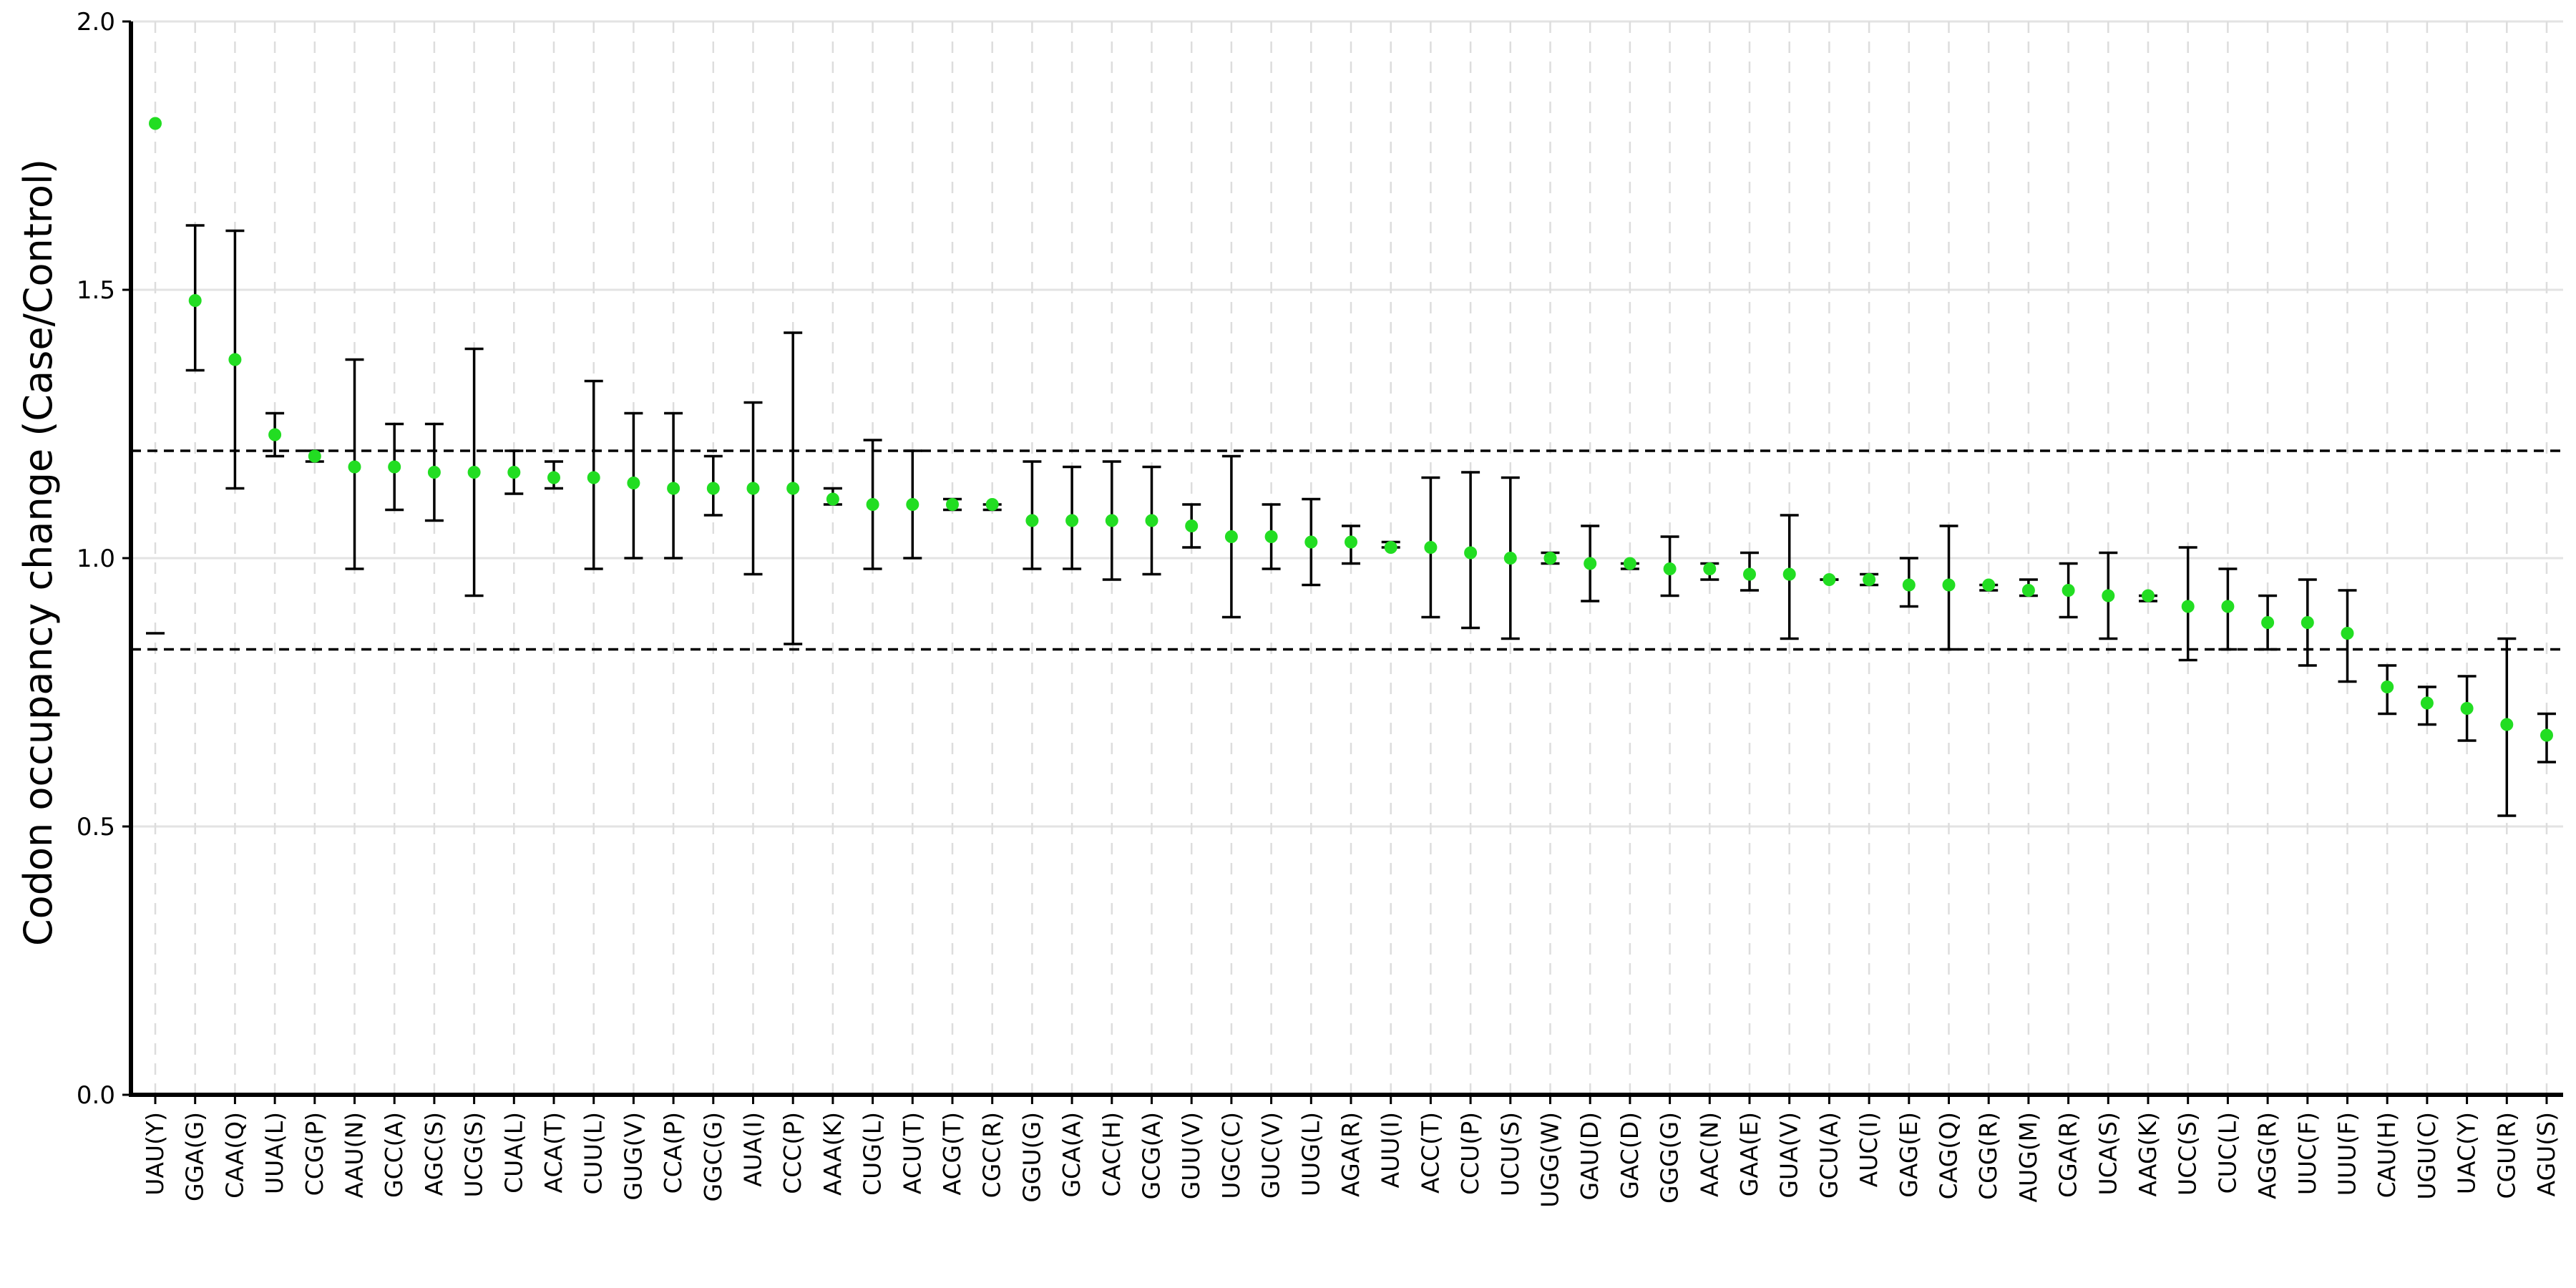 This screenshot has height=1288, width=2576. Describe the element at coordinates (1470, 1153) in the screenshot. I see `x-tick-label: CCU(P)` at that location.